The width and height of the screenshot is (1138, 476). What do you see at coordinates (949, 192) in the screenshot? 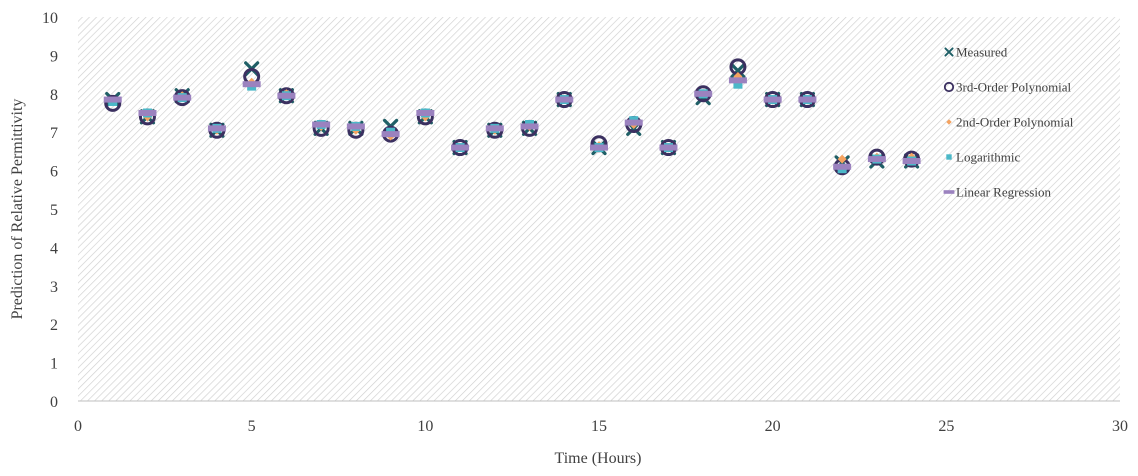
I see `legend-marker-linear-regression` at bounding box center [949, 192].